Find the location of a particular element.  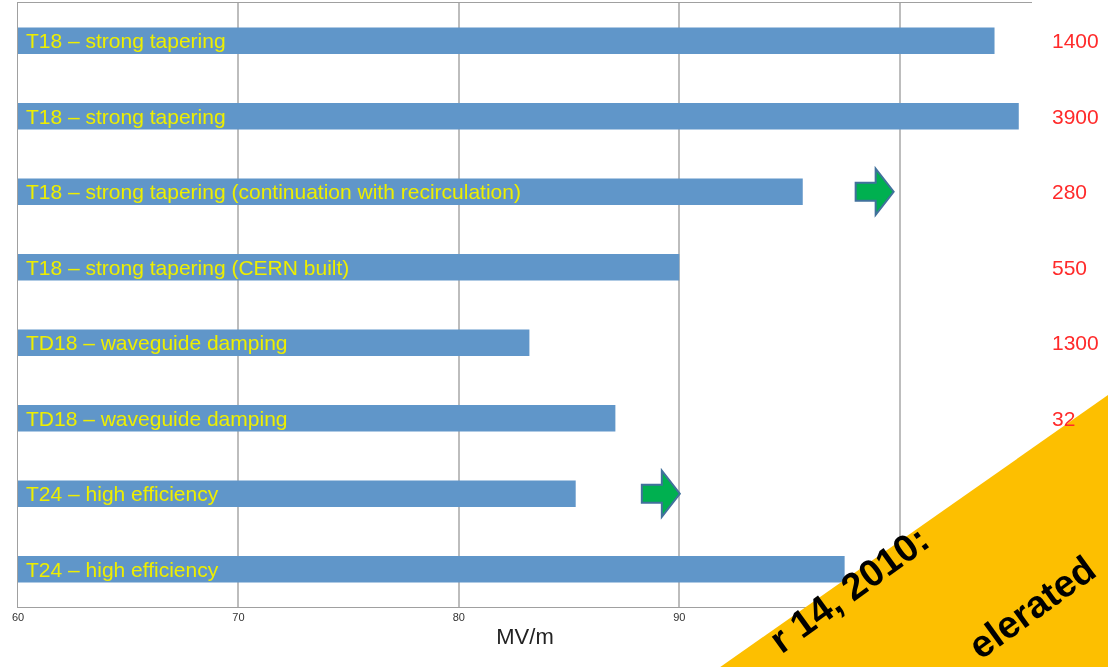

x-tick-label: 90 is located at coordinates (679, 617).